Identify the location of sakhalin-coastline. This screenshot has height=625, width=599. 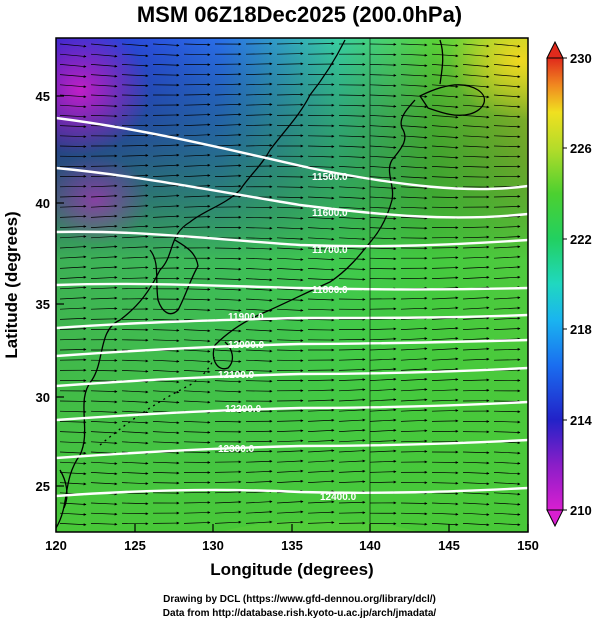
(441, 62).